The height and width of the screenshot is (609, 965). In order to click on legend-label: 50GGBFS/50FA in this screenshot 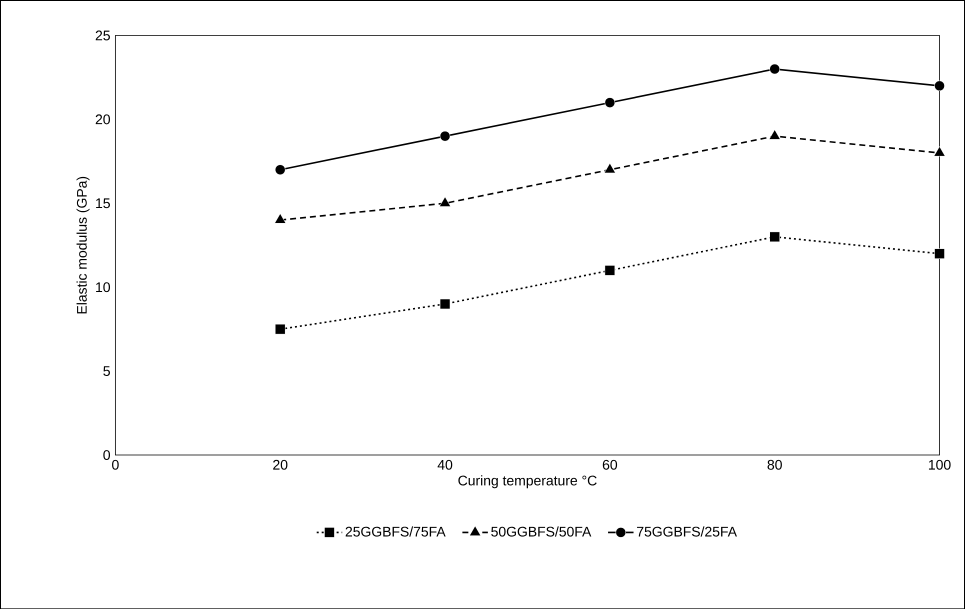, I will do `click(541, 531)`.